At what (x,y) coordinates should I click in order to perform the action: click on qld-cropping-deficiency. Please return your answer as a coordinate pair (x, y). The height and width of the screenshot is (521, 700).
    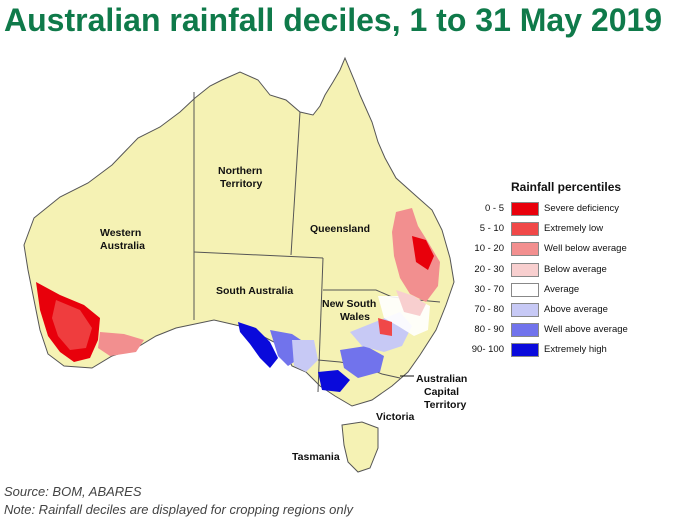
    Looking at the image, I should click on (423, 253).